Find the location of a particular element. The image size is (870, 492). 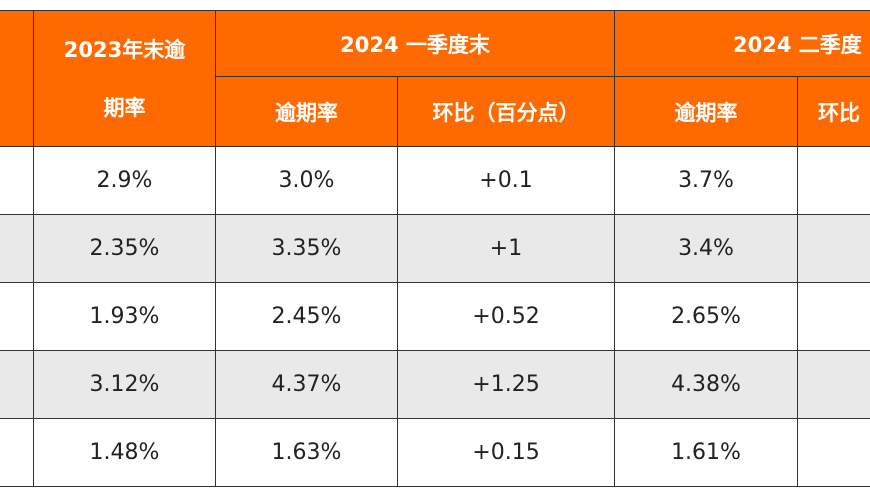

cell-q1-qoq: +0.15 is located at coordinates (506, 452).